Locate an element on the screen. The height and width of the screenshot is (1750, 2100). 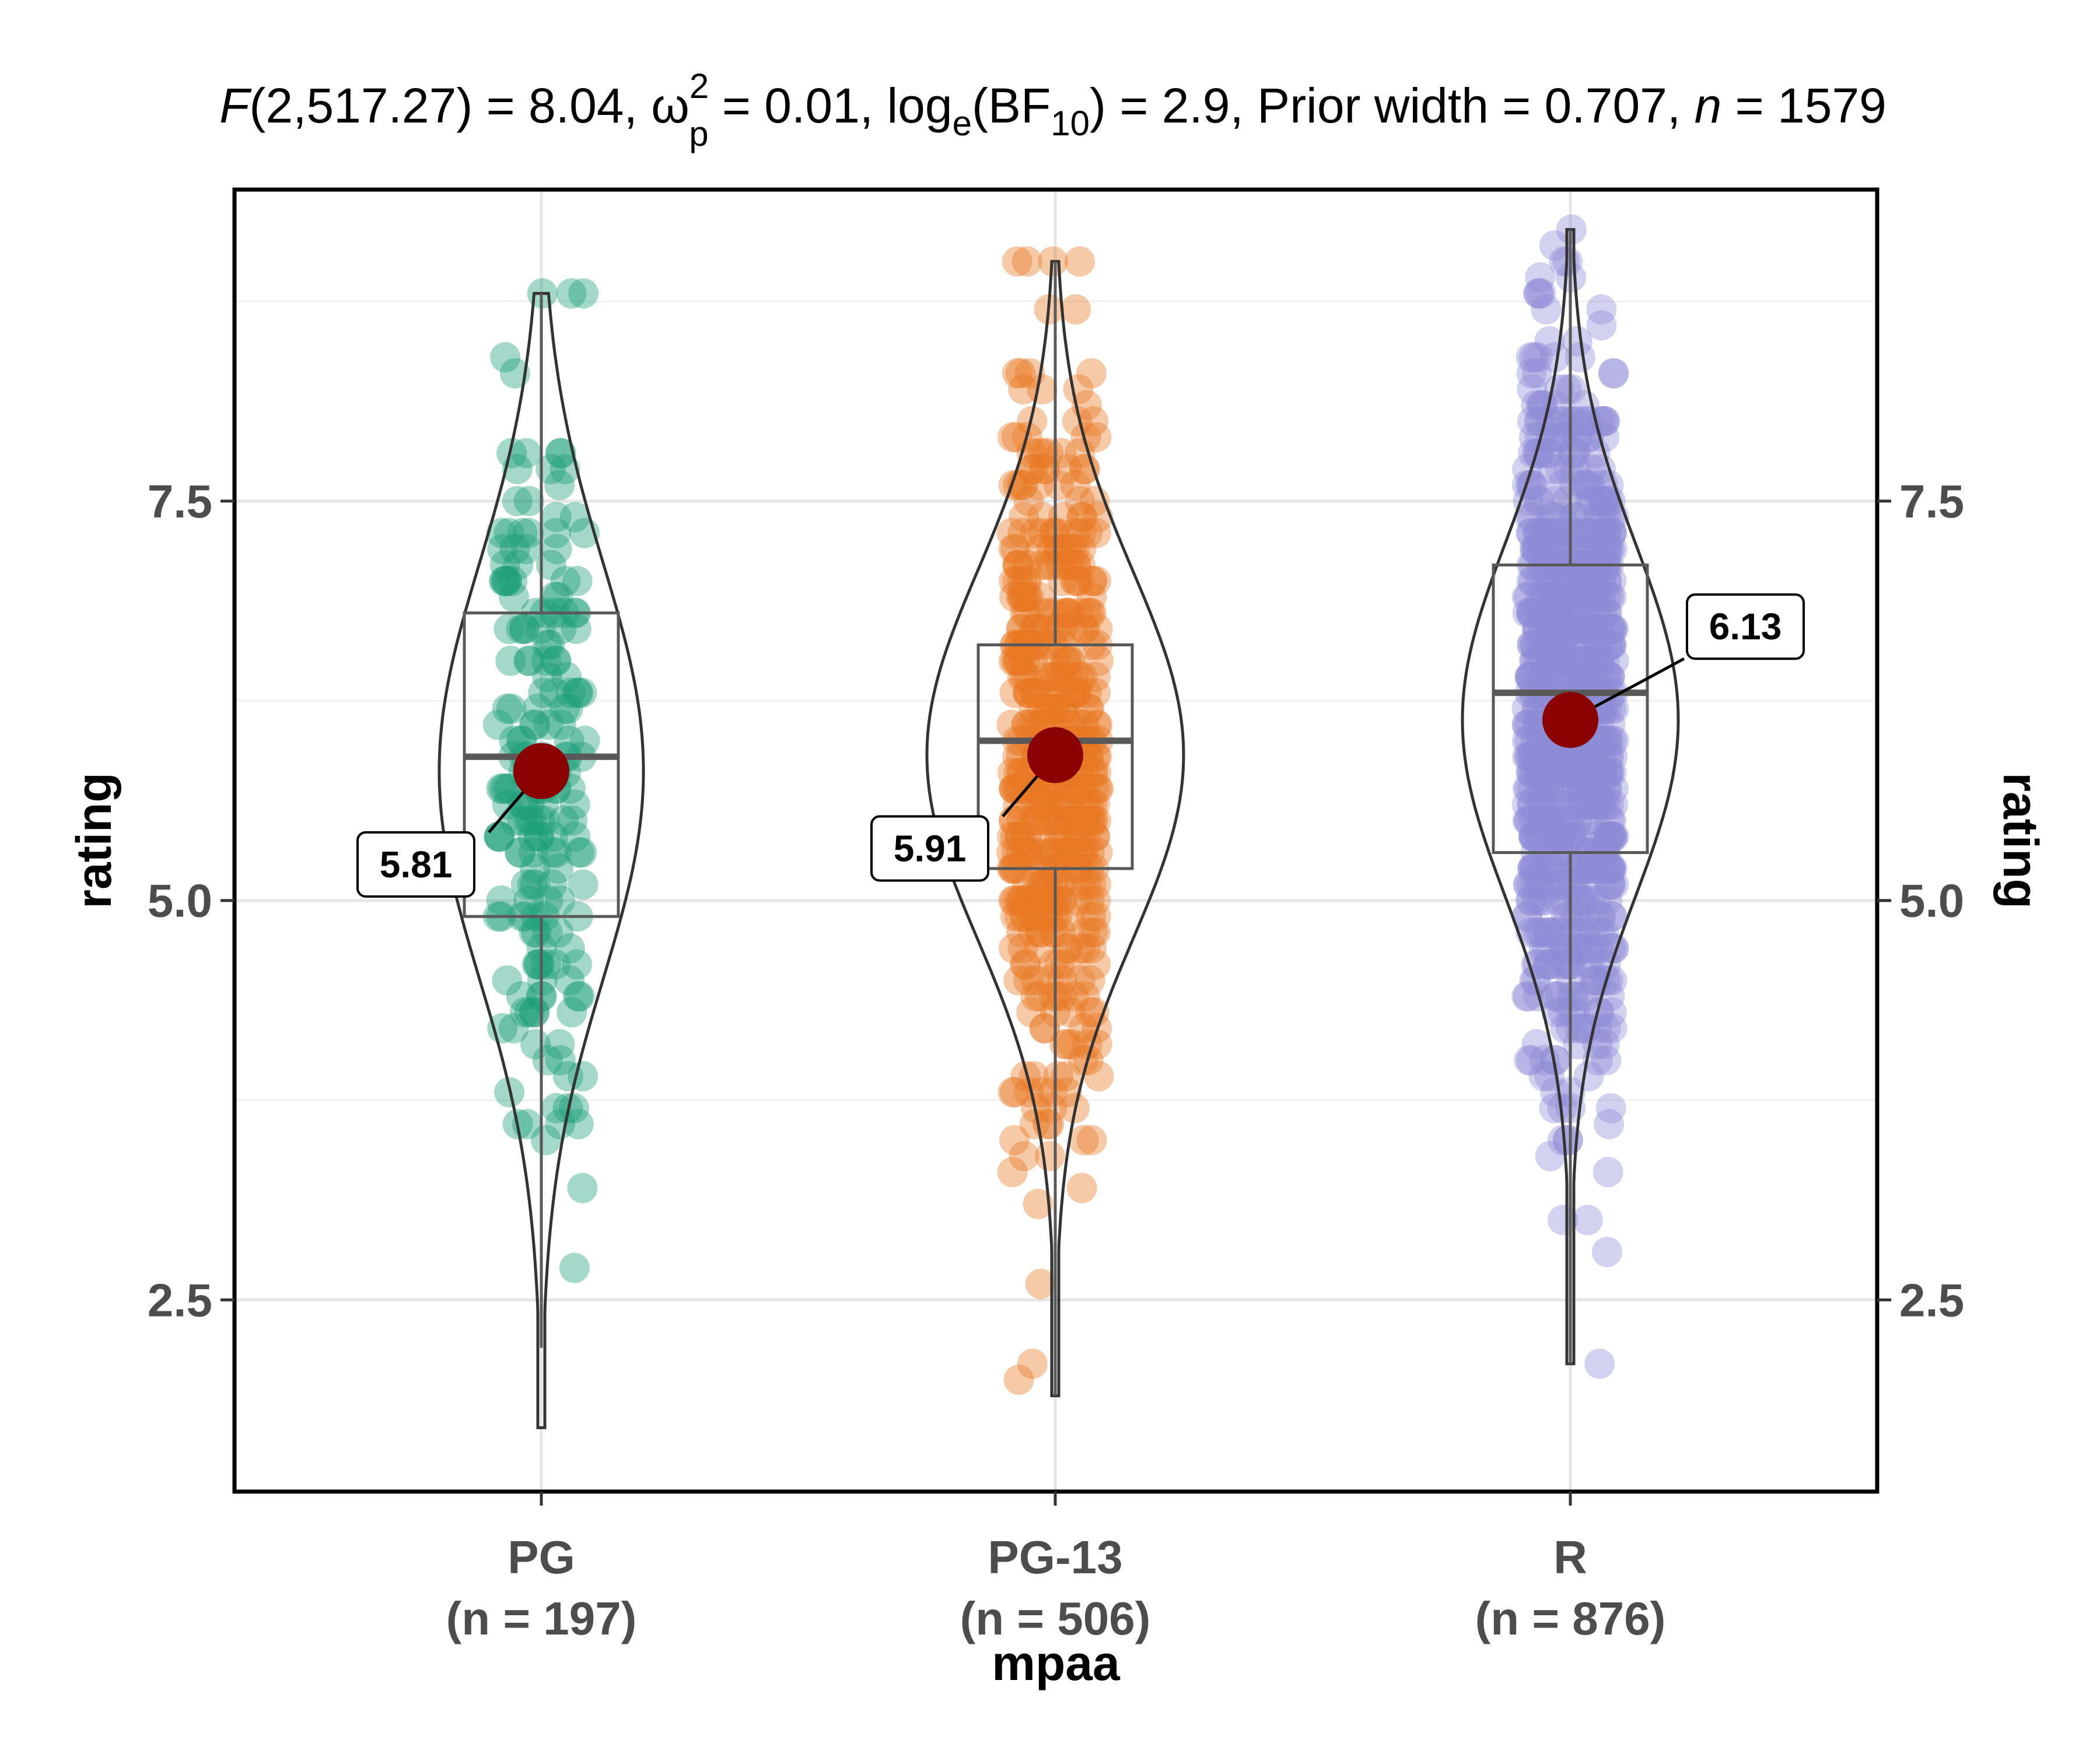
mean-point-r is located at coordinates (1570, 720).